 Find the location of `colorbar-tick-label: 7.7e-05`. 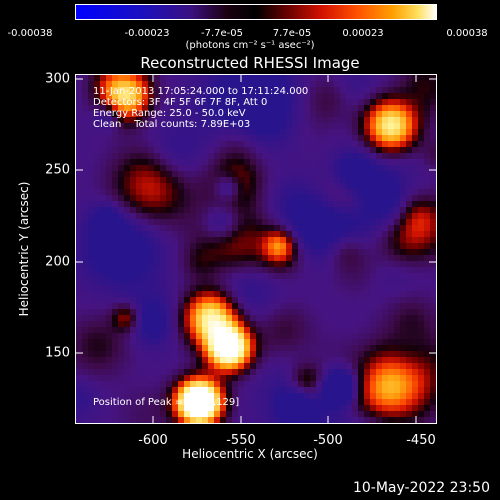

colorbar-tick-label: 7.7e-05 is located at coordinates (292, 33).